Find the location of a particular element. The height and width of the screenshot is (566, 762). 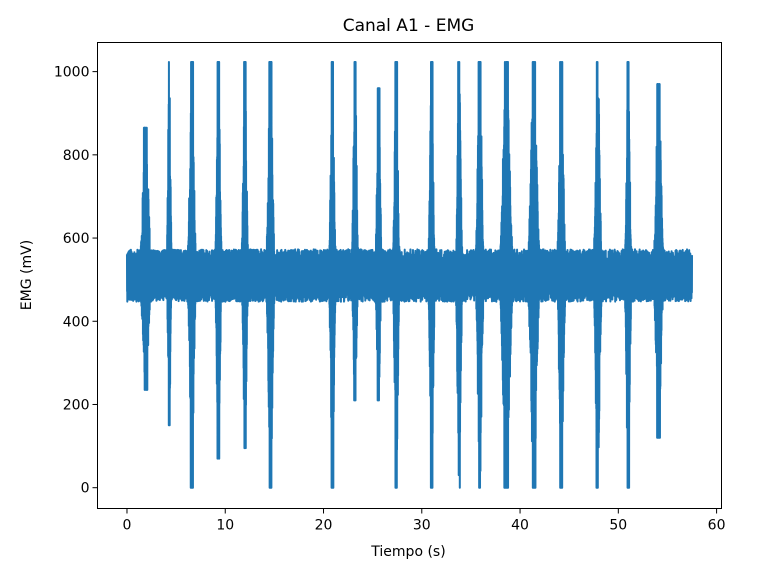

y-tick-label: 400 is located at coordinates (76, 322).